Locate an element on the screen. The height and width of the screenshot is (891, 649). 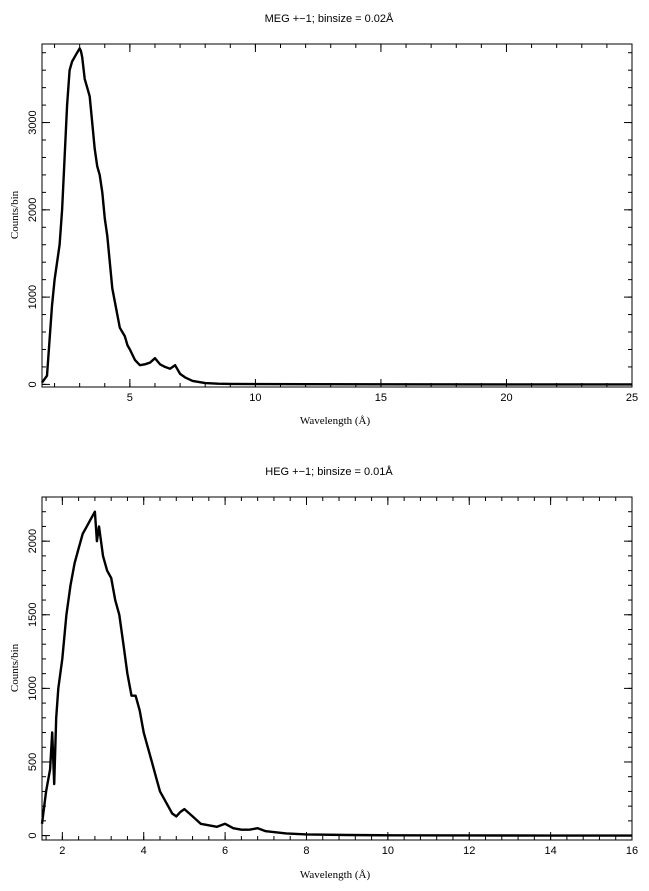
heg-chart-title: HEG +−1; binsize = 0.01Å is located at coordinates (329, 471).